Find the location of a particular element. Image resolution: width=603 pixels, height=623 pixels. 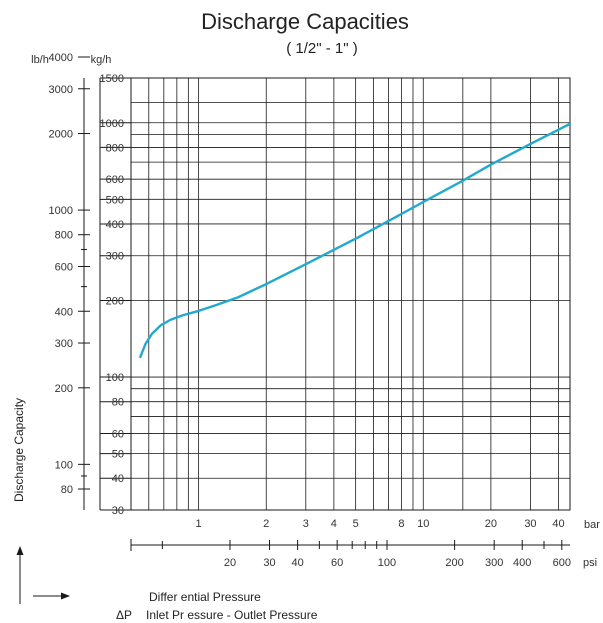

chart-subtitle: ( 1/2" - 1" ) is located at coordinates (322, 48).